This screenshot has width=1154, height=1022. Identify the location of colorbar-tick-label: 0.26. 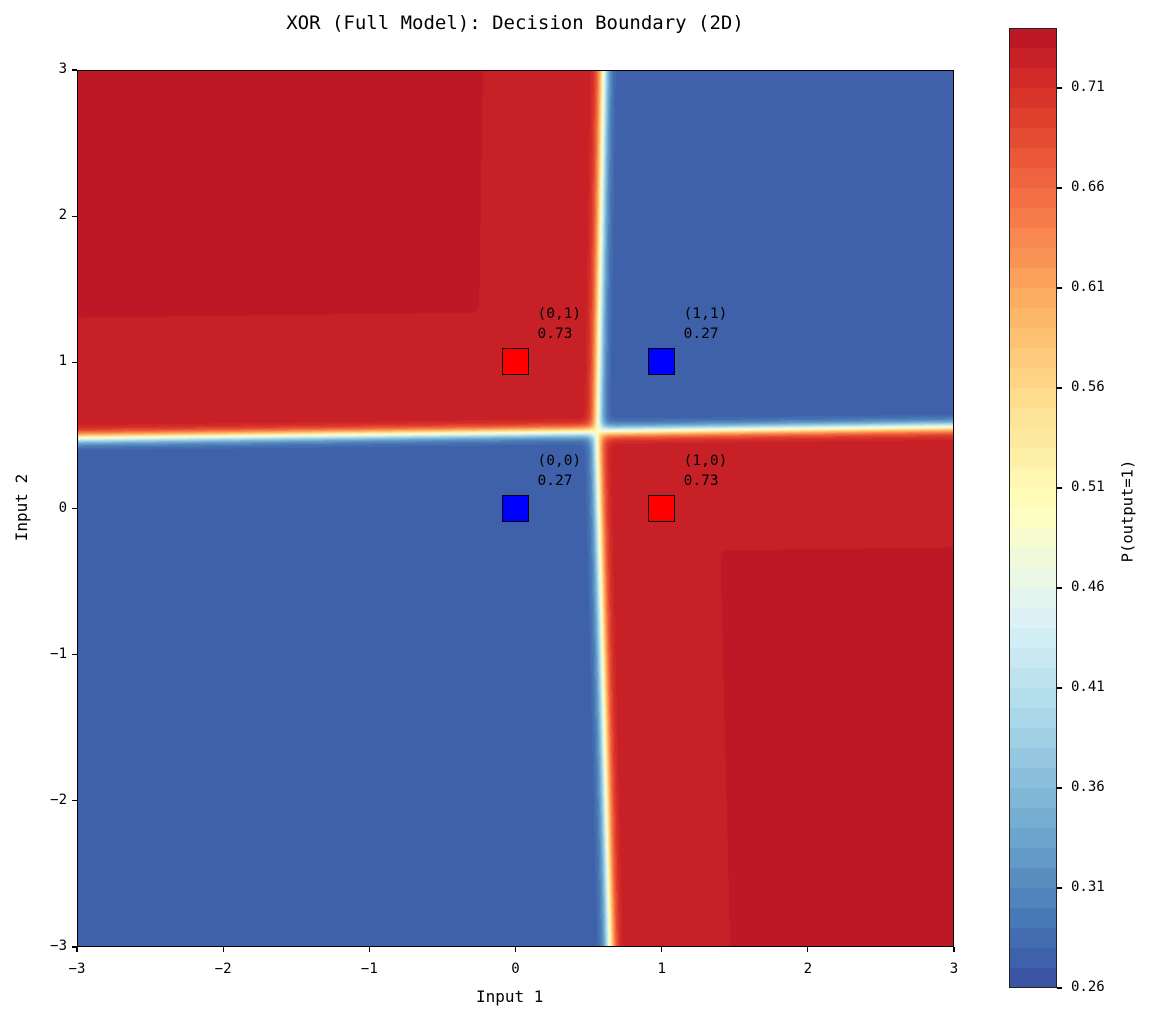
(1088, 987).